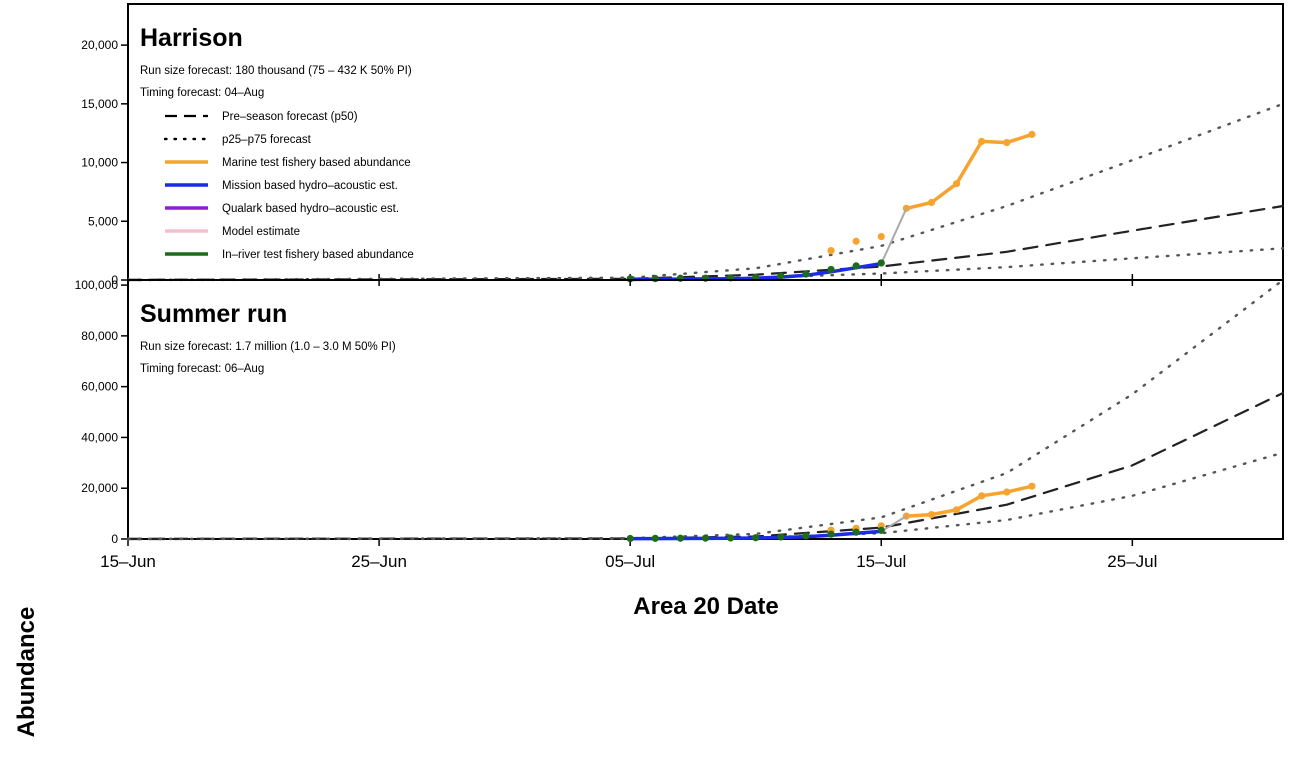 This screenshot has width=1292, height=764. What do you see at coordinates (103, 221) in the screenshot?
I see `y-tick-label: 5,000` at bounding box center [103, 221].